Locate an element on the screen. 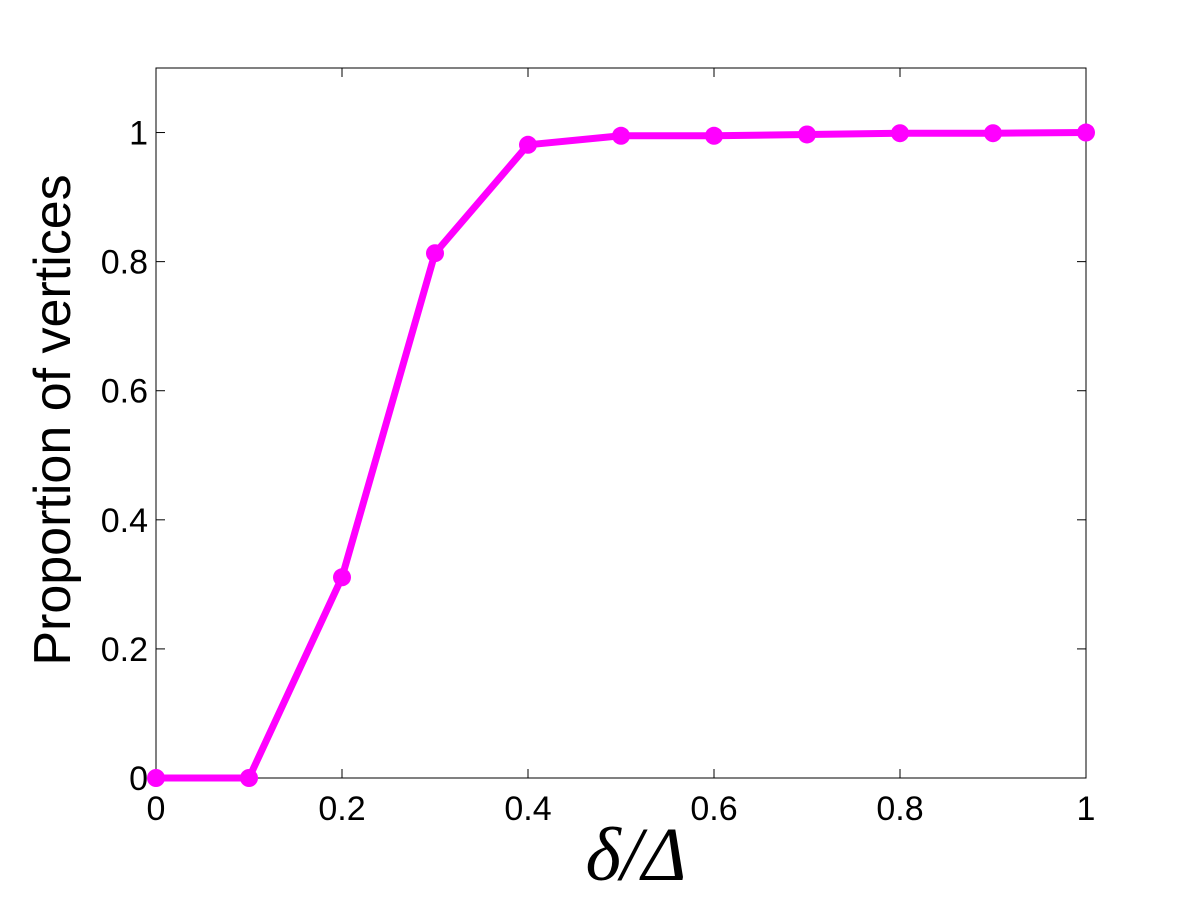  x-tick-label: 1 is located at coordinates (1086, 809).